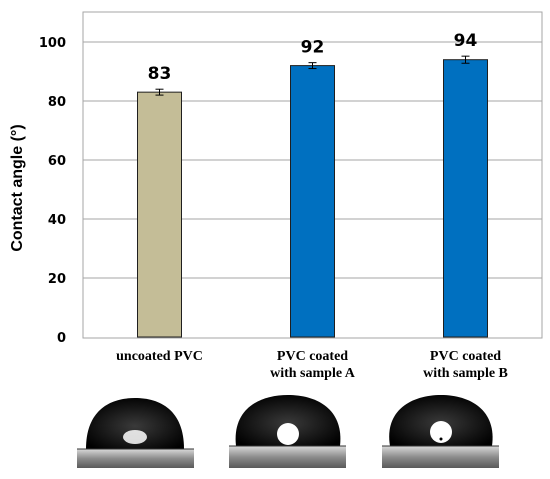 This screenshot has height=479, width=550. What do you see at coordinates (313, 373) in the screenshot?
I see `x-category-label: with sample A` at bounding box center [313, 373].